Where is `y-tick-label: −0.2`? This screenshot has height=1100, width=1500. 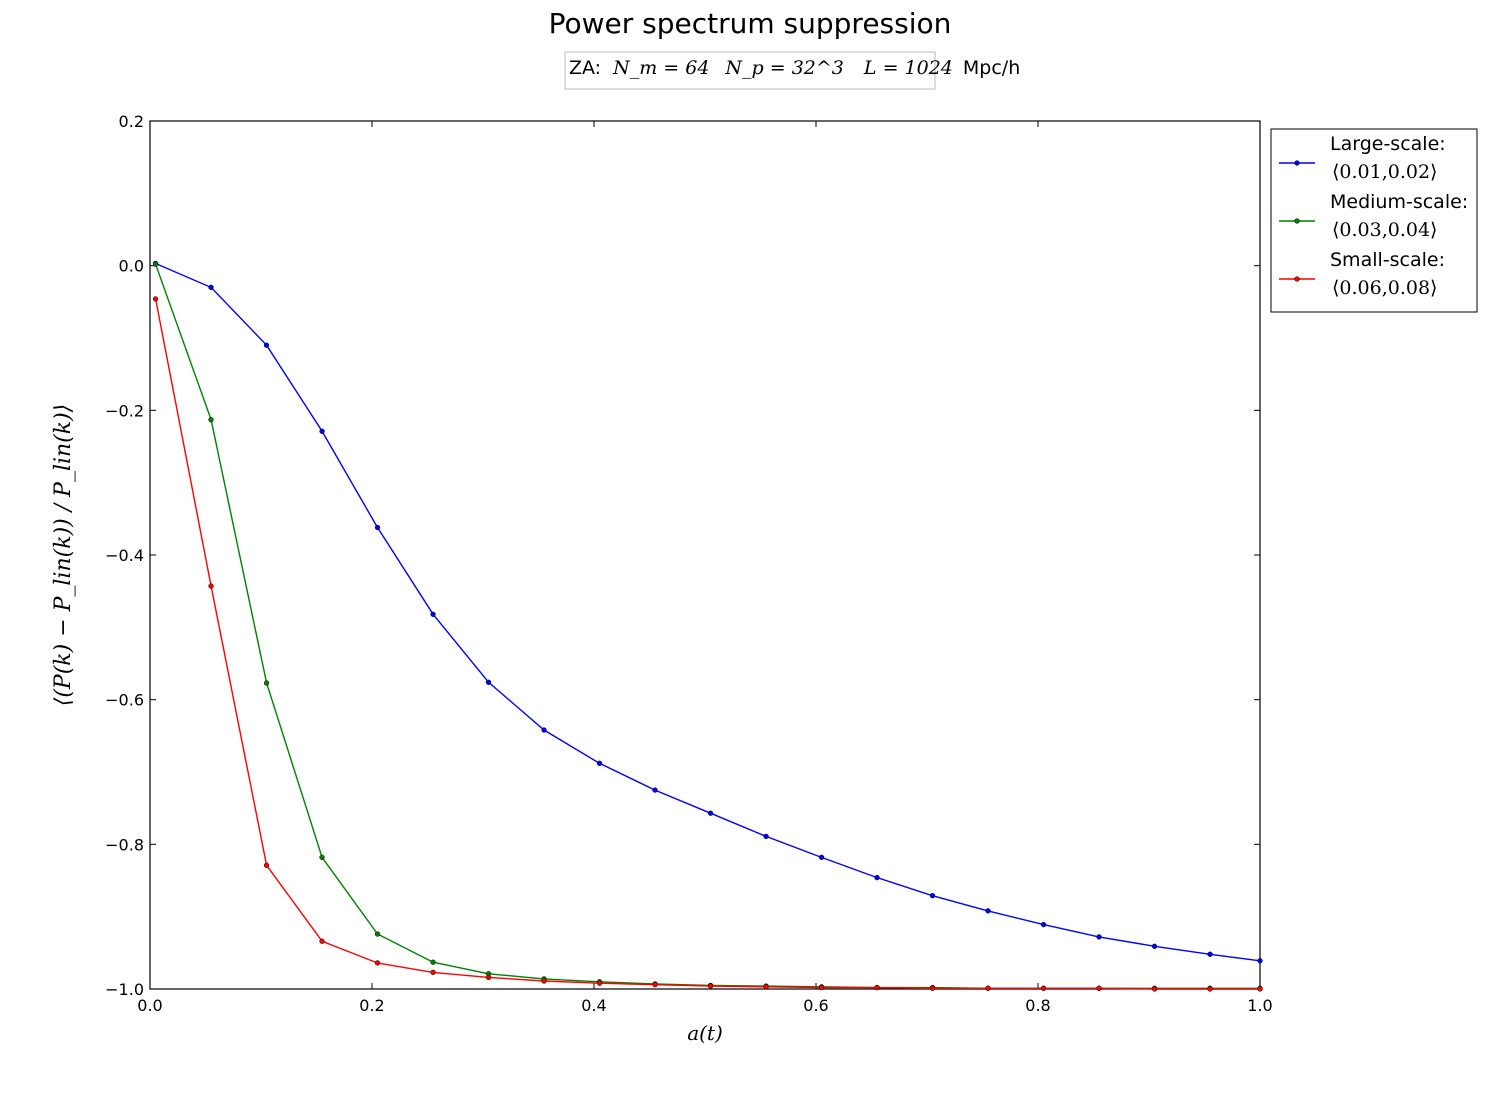
y-tick-label: −0.2 is located at coordinates (124, 410).